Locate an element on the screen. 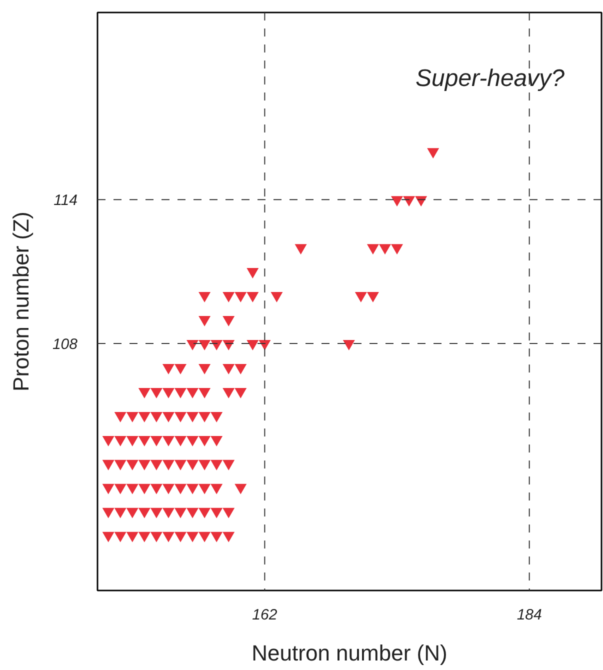  x-tick-label: 184 is located at coordinates (529, 615).